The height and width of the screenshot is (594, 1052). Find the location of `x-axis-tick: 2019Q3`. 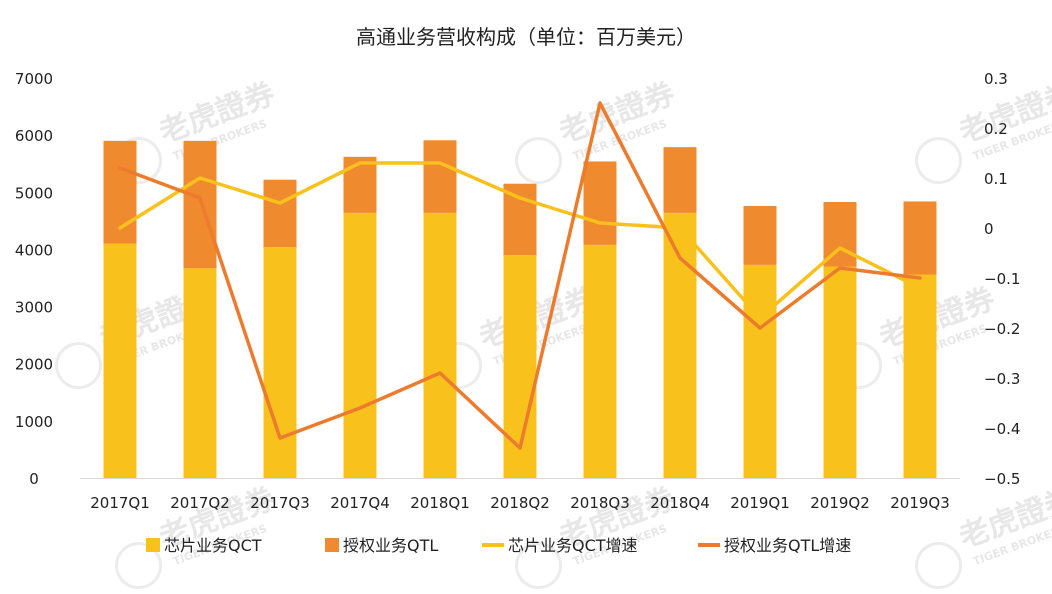

x-axis-tick: 2019Q3 is located at coordinates (920, 503).